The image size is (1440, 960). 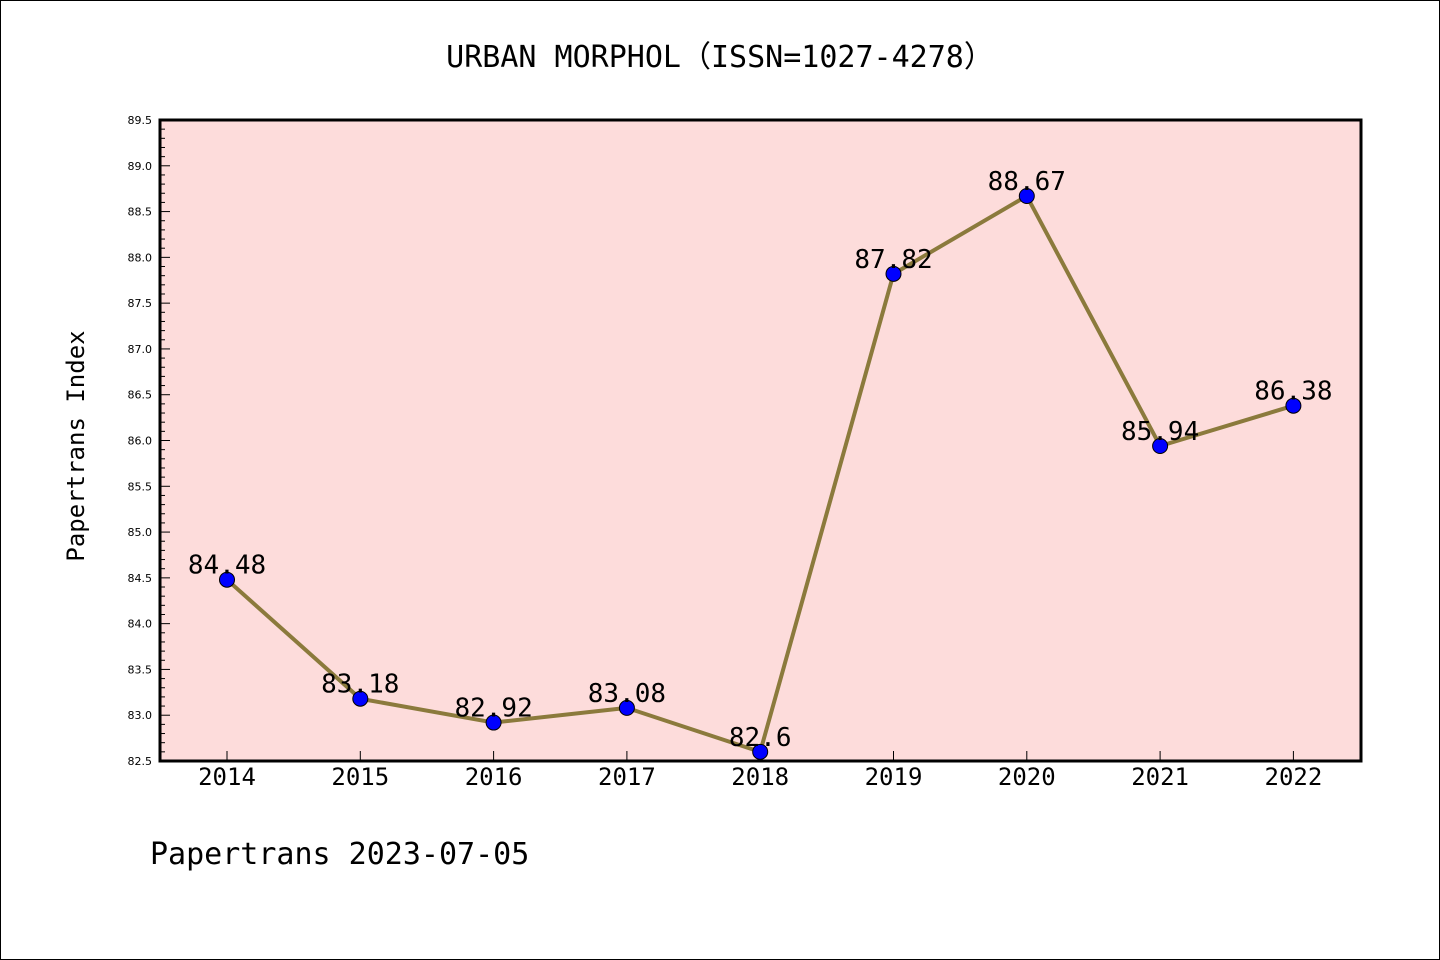 I want to click on data-label: 82.92, so click(x=493, y=709).